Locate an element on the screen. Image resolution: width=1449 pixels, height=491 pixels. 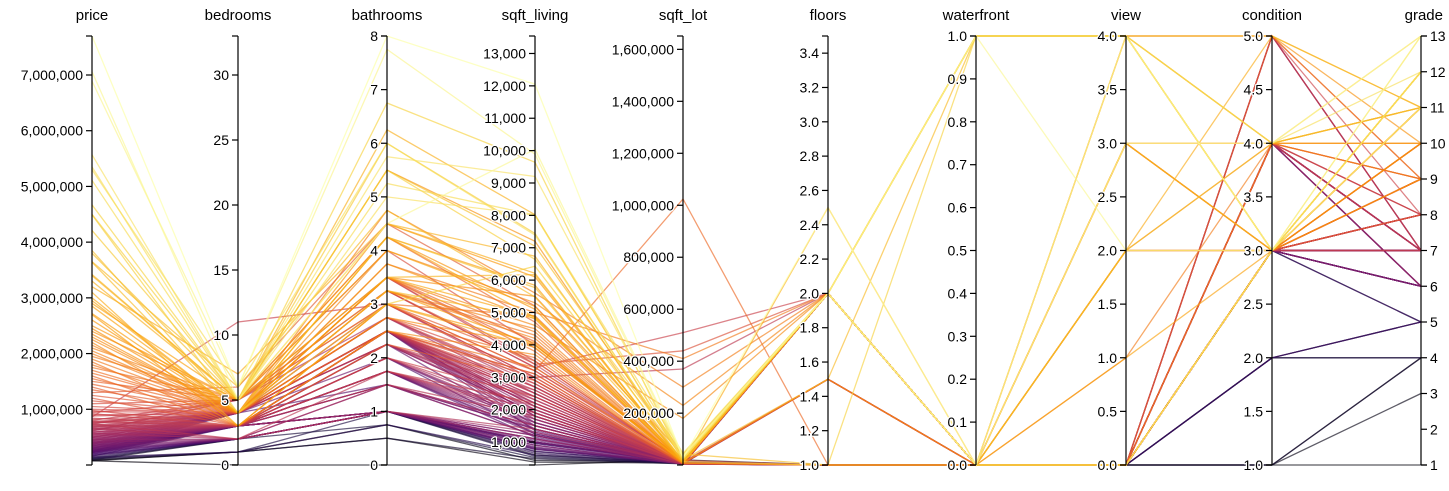
tick-label: 0.3 is located at coordinates (958, 336).